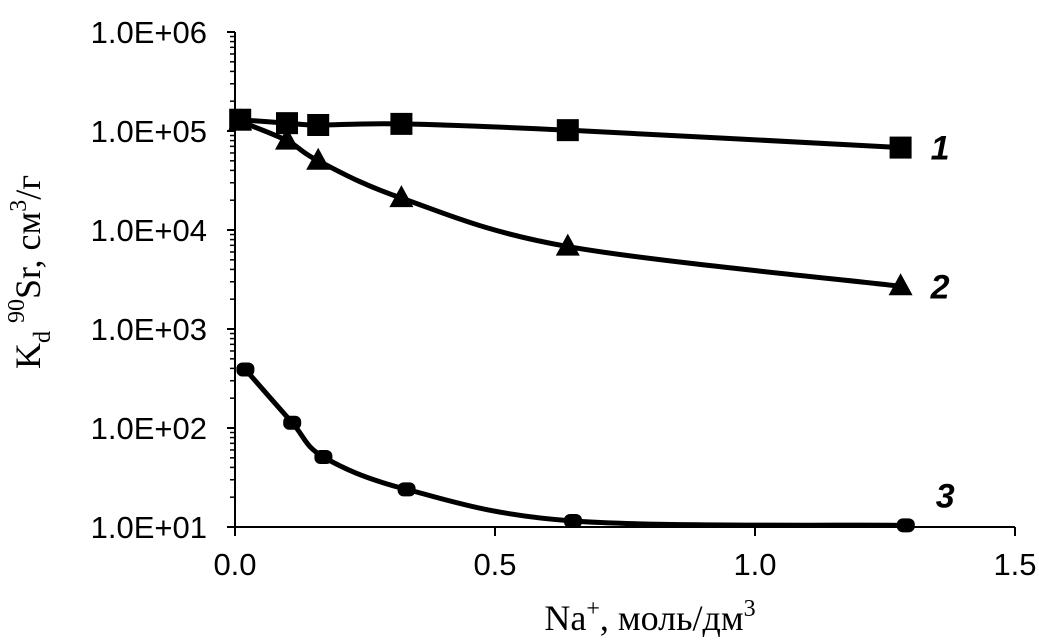 The height and width of the screenshot is (642, 1039). Describe the element at coordinates (625, 554) in the screenshot. I see `x-axis-ticks: 0.0 0.5 1.0 1.5` at that location.